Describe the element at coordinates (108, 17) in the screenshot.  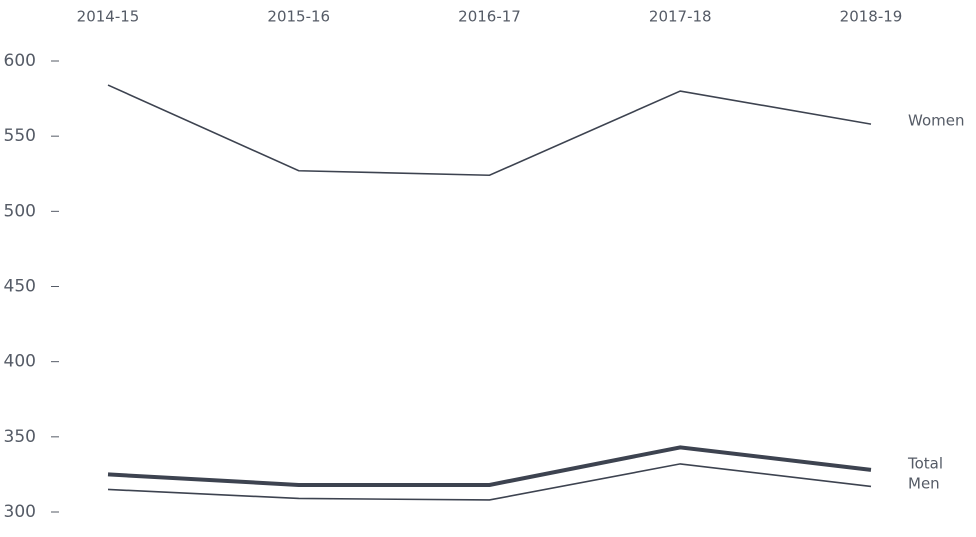
I see `x-tick-label: 2014-15` at that location.